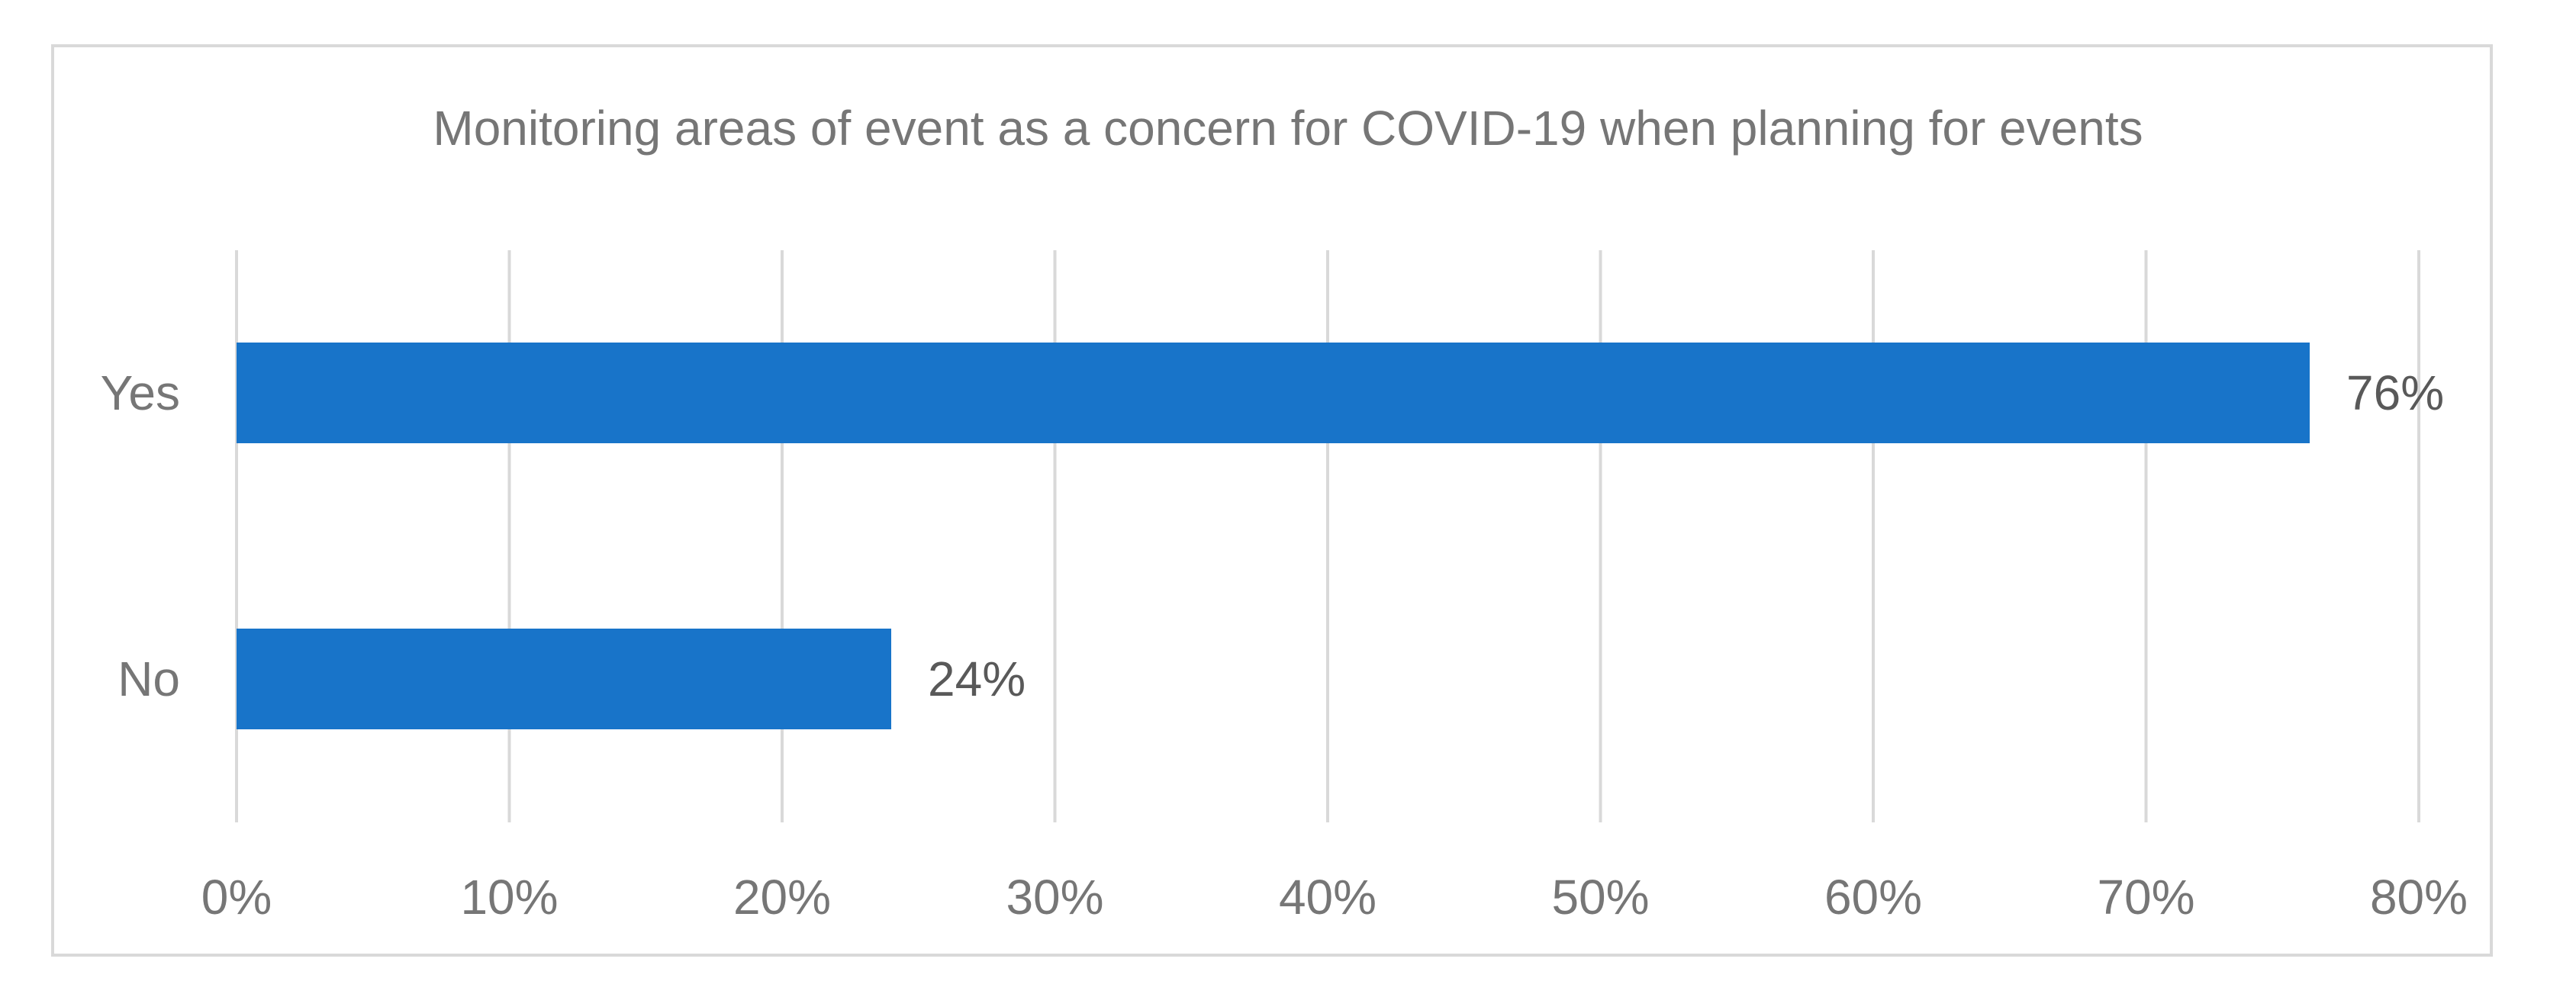  What do you see at coordinates (140, 393) in the screenshot?
I see `category-label-yes: Yes` at bounding box center [140, 393].